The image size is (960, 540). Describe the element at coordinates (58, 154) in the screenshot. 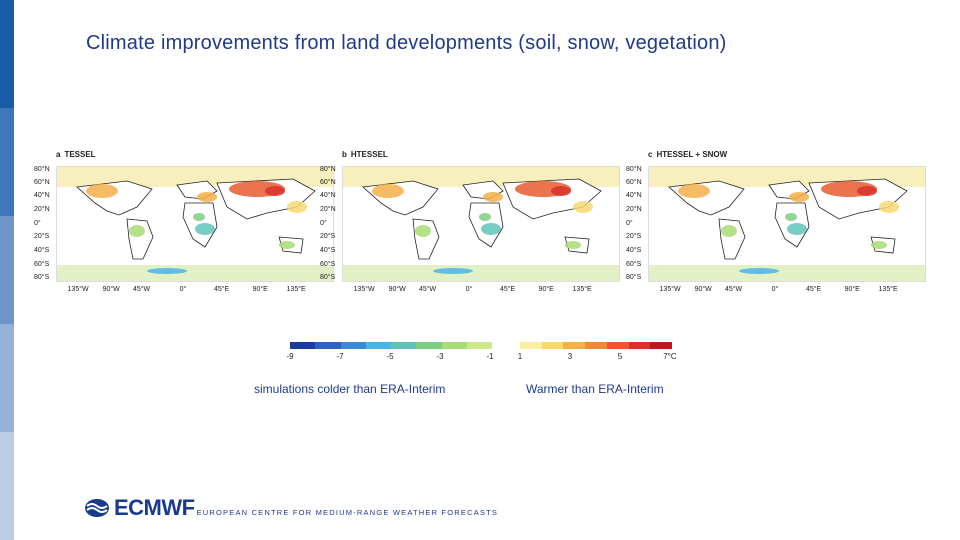

I see `panel-letter: a` at that location.